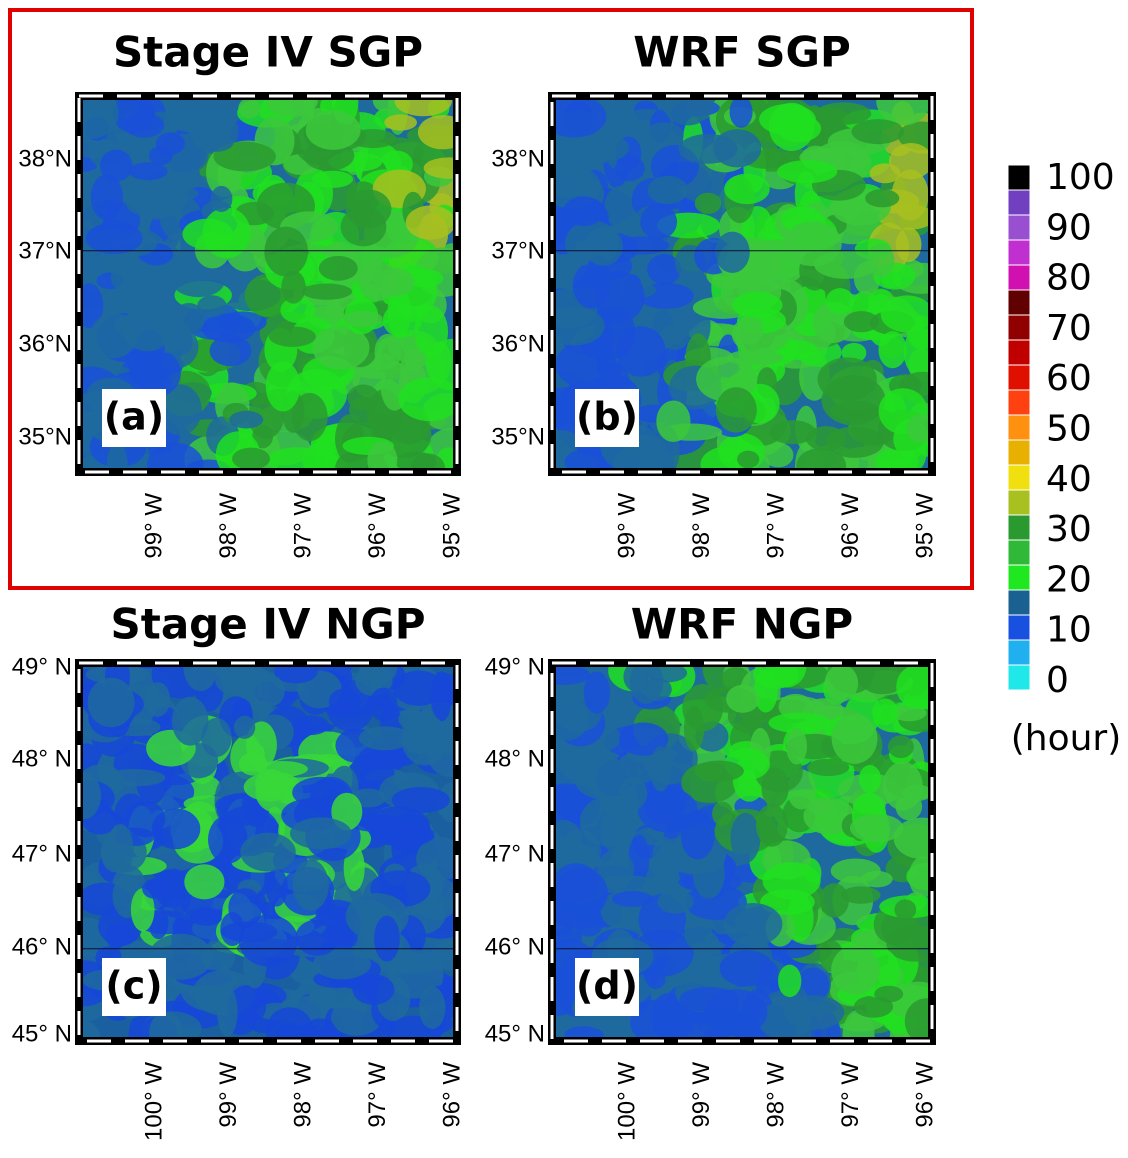  What do you see at coordinates (134, 987) in the screenshot?
I see `label-box` at bounding box center [134, 987].